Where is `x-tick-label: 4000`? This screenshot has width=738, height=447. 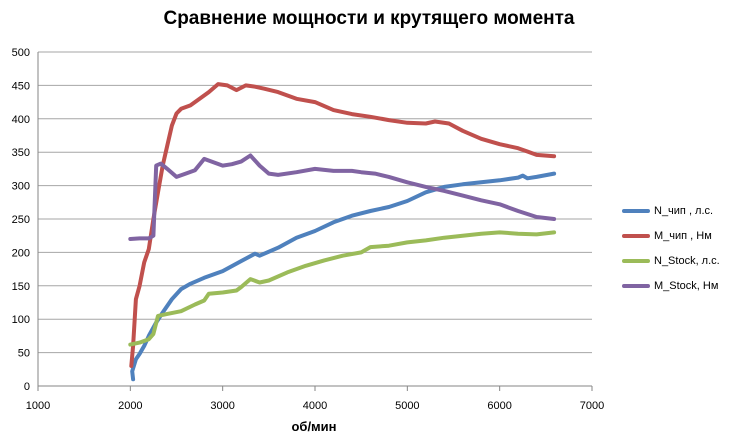
x-tick-label: 4000 is located at coordinates (315, 406).